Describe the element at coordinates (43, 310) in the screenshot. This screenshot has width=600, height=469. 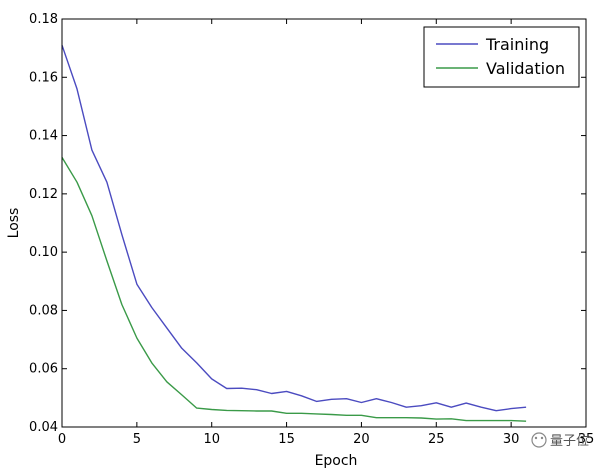
I see `y-tick-label: 0.08` at that location.